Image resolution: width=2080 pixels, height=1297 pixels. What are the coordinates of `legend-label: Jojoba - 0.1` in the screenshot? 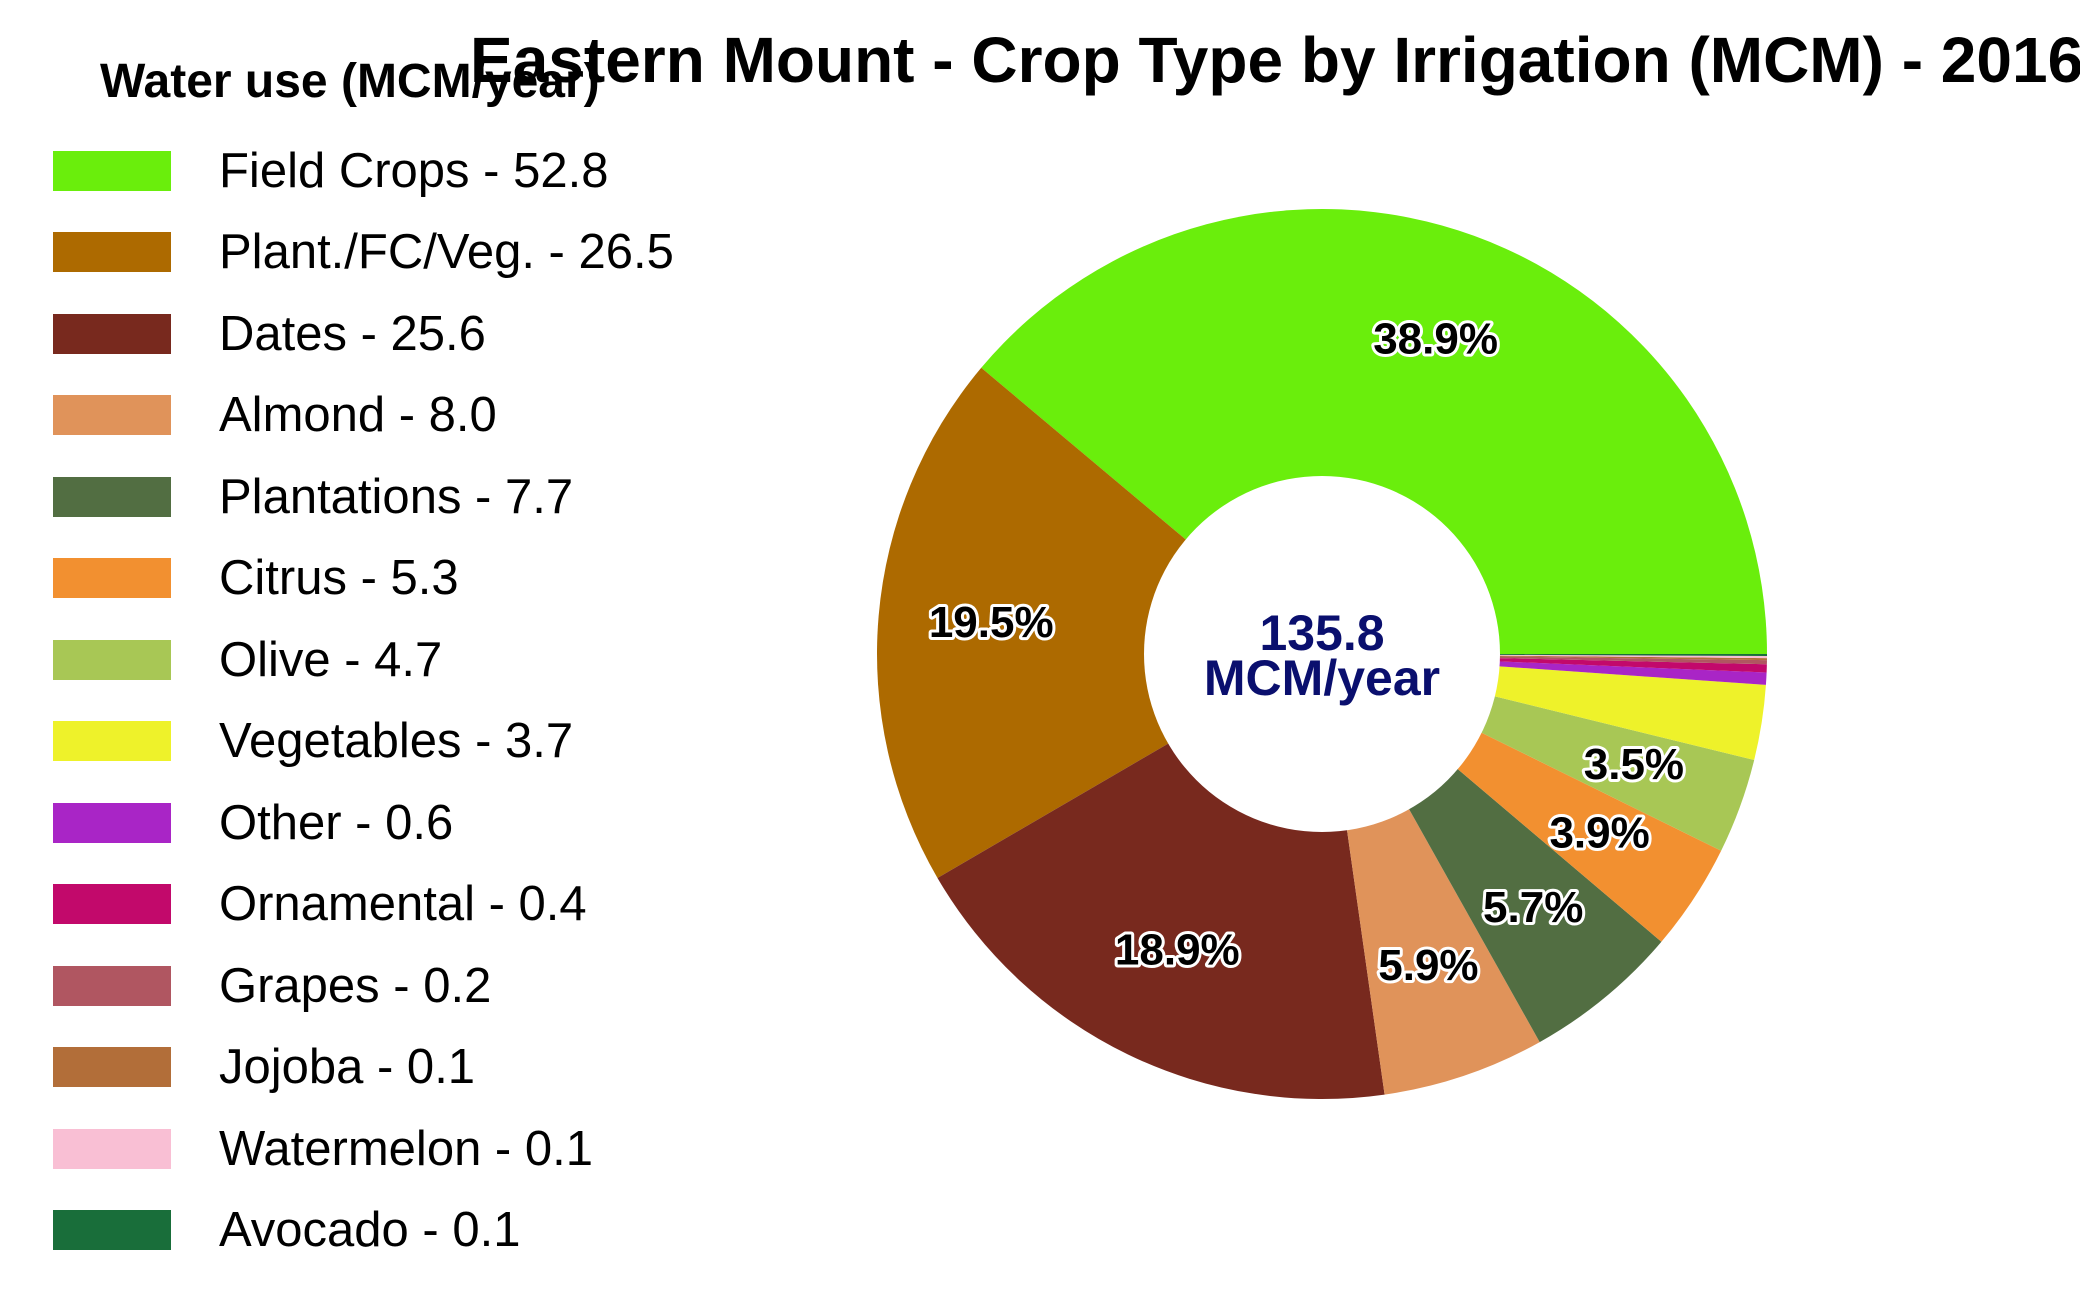 It's located at (347, 1067).